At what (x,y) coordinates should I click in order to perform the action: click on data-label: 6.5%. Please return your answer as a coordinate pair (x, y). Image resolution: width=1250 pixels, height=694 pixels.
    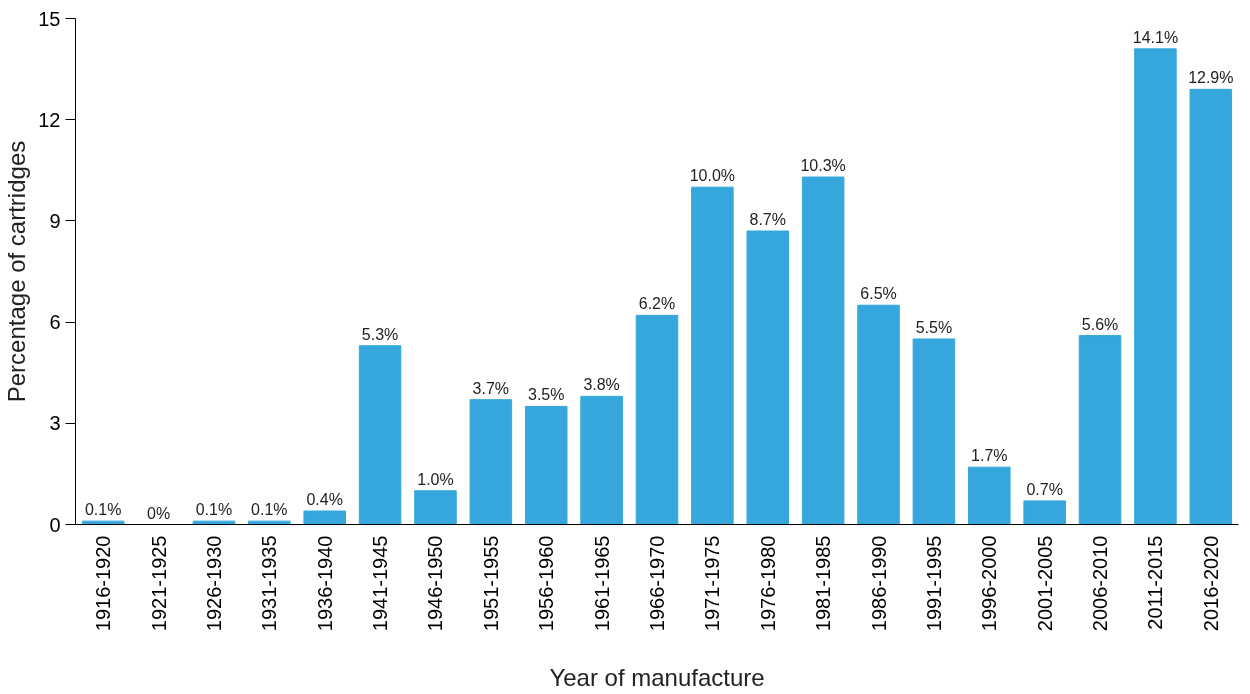
    Looking at the image, I should click on (878, 294).